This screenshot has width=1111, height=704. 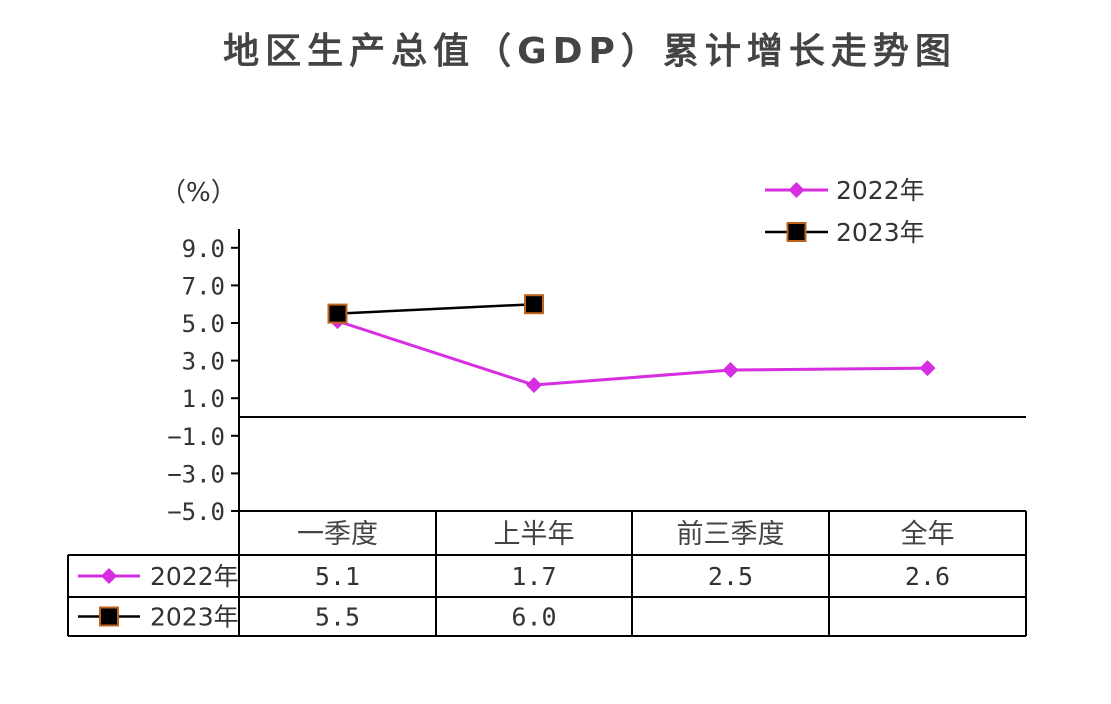 I want to click on y-tick-label: 1.0, so click(x=203, y=399).